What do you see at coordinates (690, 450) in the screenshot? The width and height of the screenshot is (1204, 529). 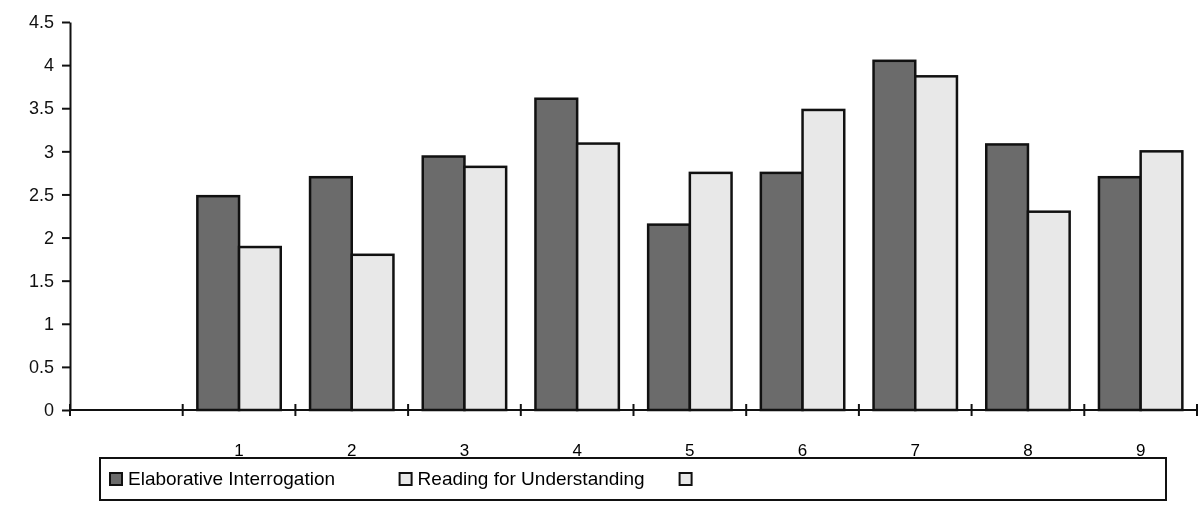 I see `x-tick-label: 5` at bounding box center [690, 450].